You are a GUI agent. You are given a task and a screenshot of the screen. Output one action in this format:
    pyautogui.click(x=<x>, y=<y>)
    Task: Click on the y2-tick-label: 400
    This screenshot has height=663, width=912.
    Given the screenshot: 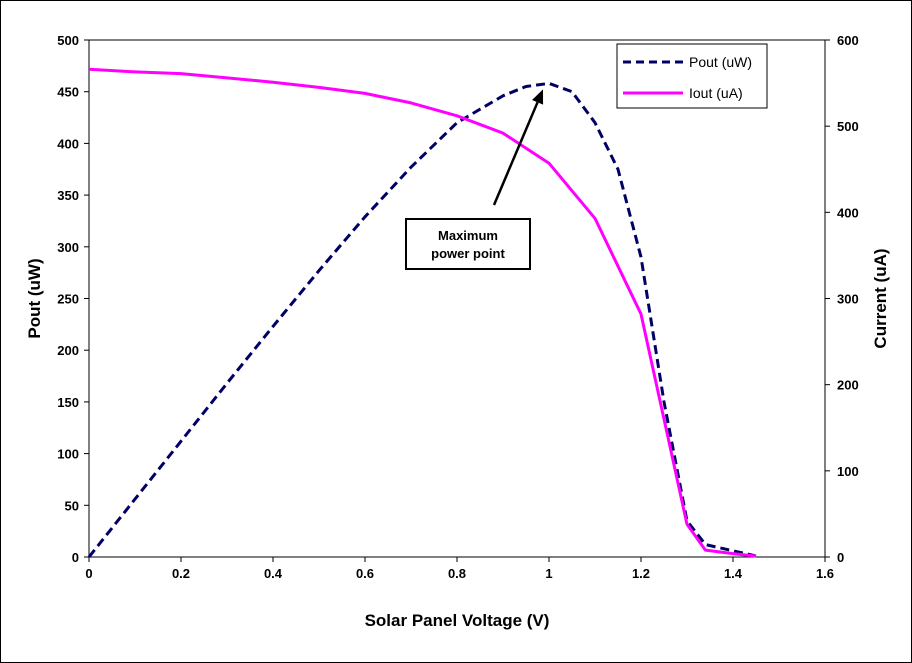 What is the action you would take?
    pyautogui.click(x=848, y=212)
    